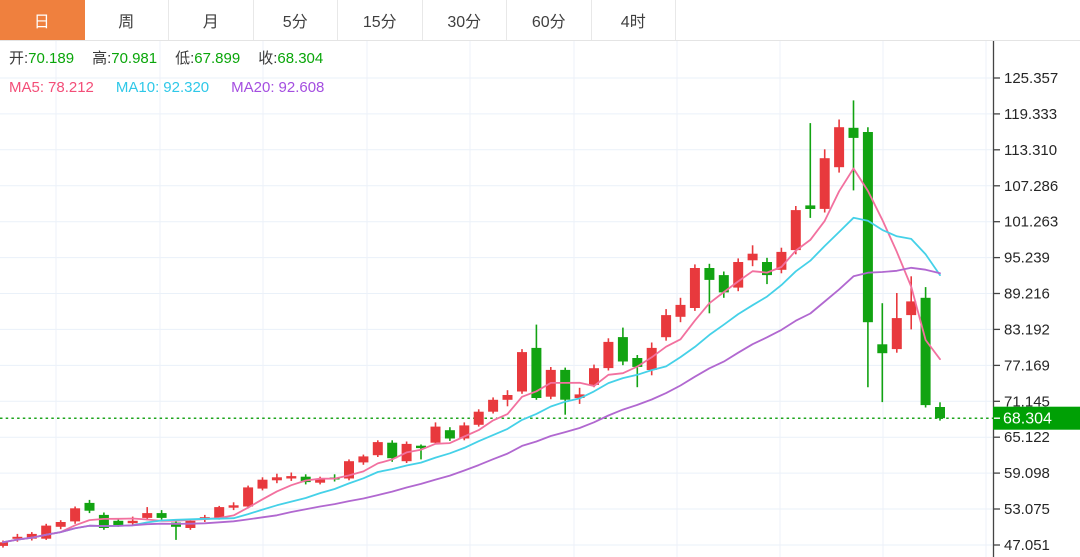  I want to click on tab-day: 日, so click(42, 20).